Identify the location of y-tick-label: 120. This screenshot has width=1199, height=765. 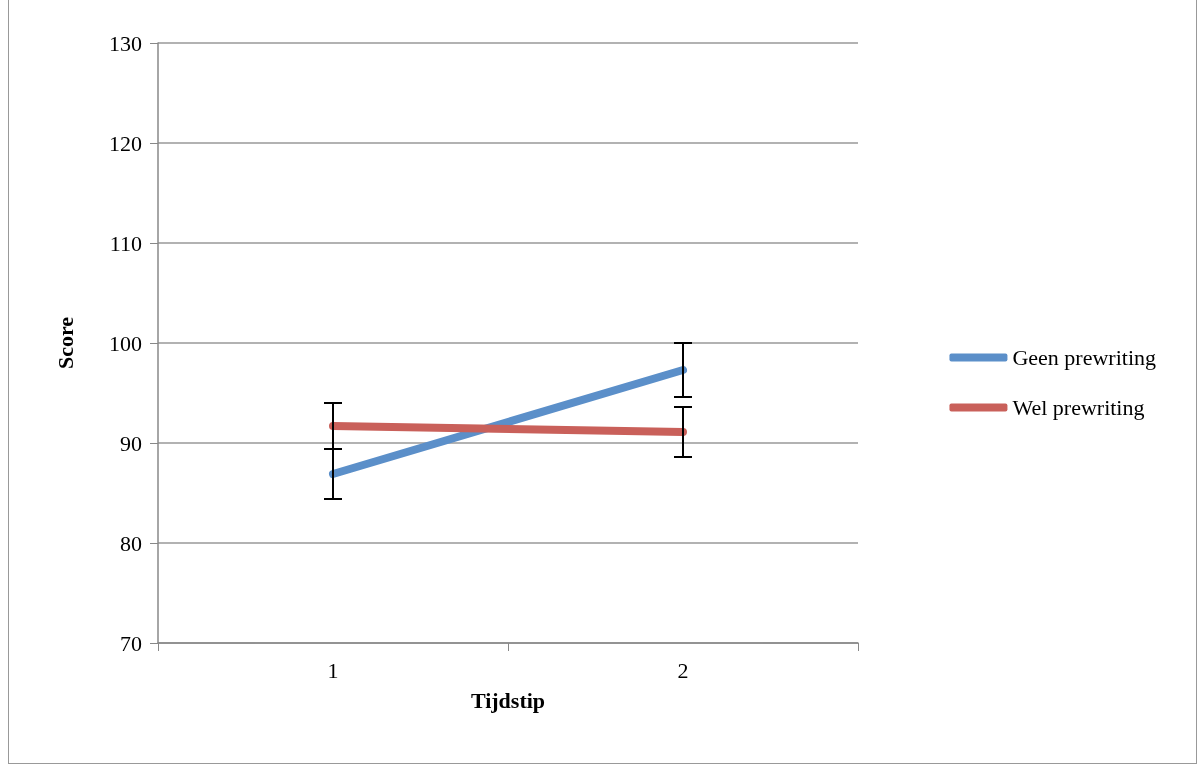
(125, 143).